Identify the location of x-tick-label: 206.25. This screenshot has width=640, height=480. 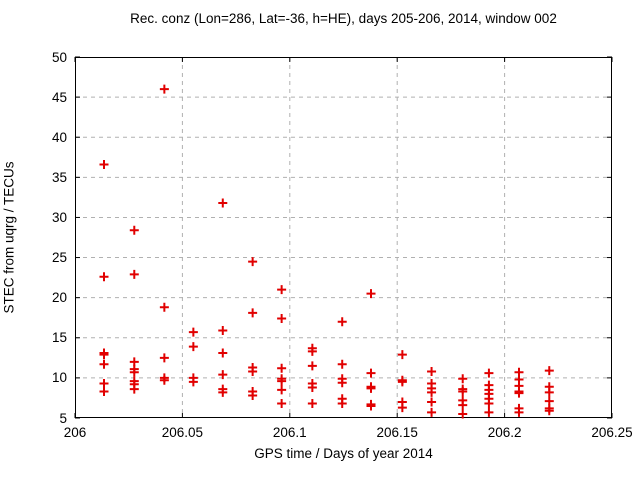
(612, 432).